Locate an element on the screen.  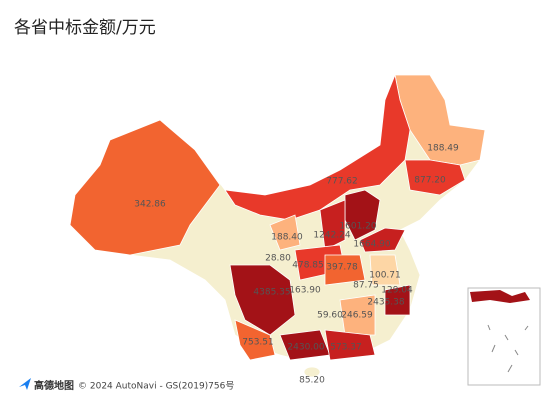
region-label: 246.59 is located at coordinates (357, 316).